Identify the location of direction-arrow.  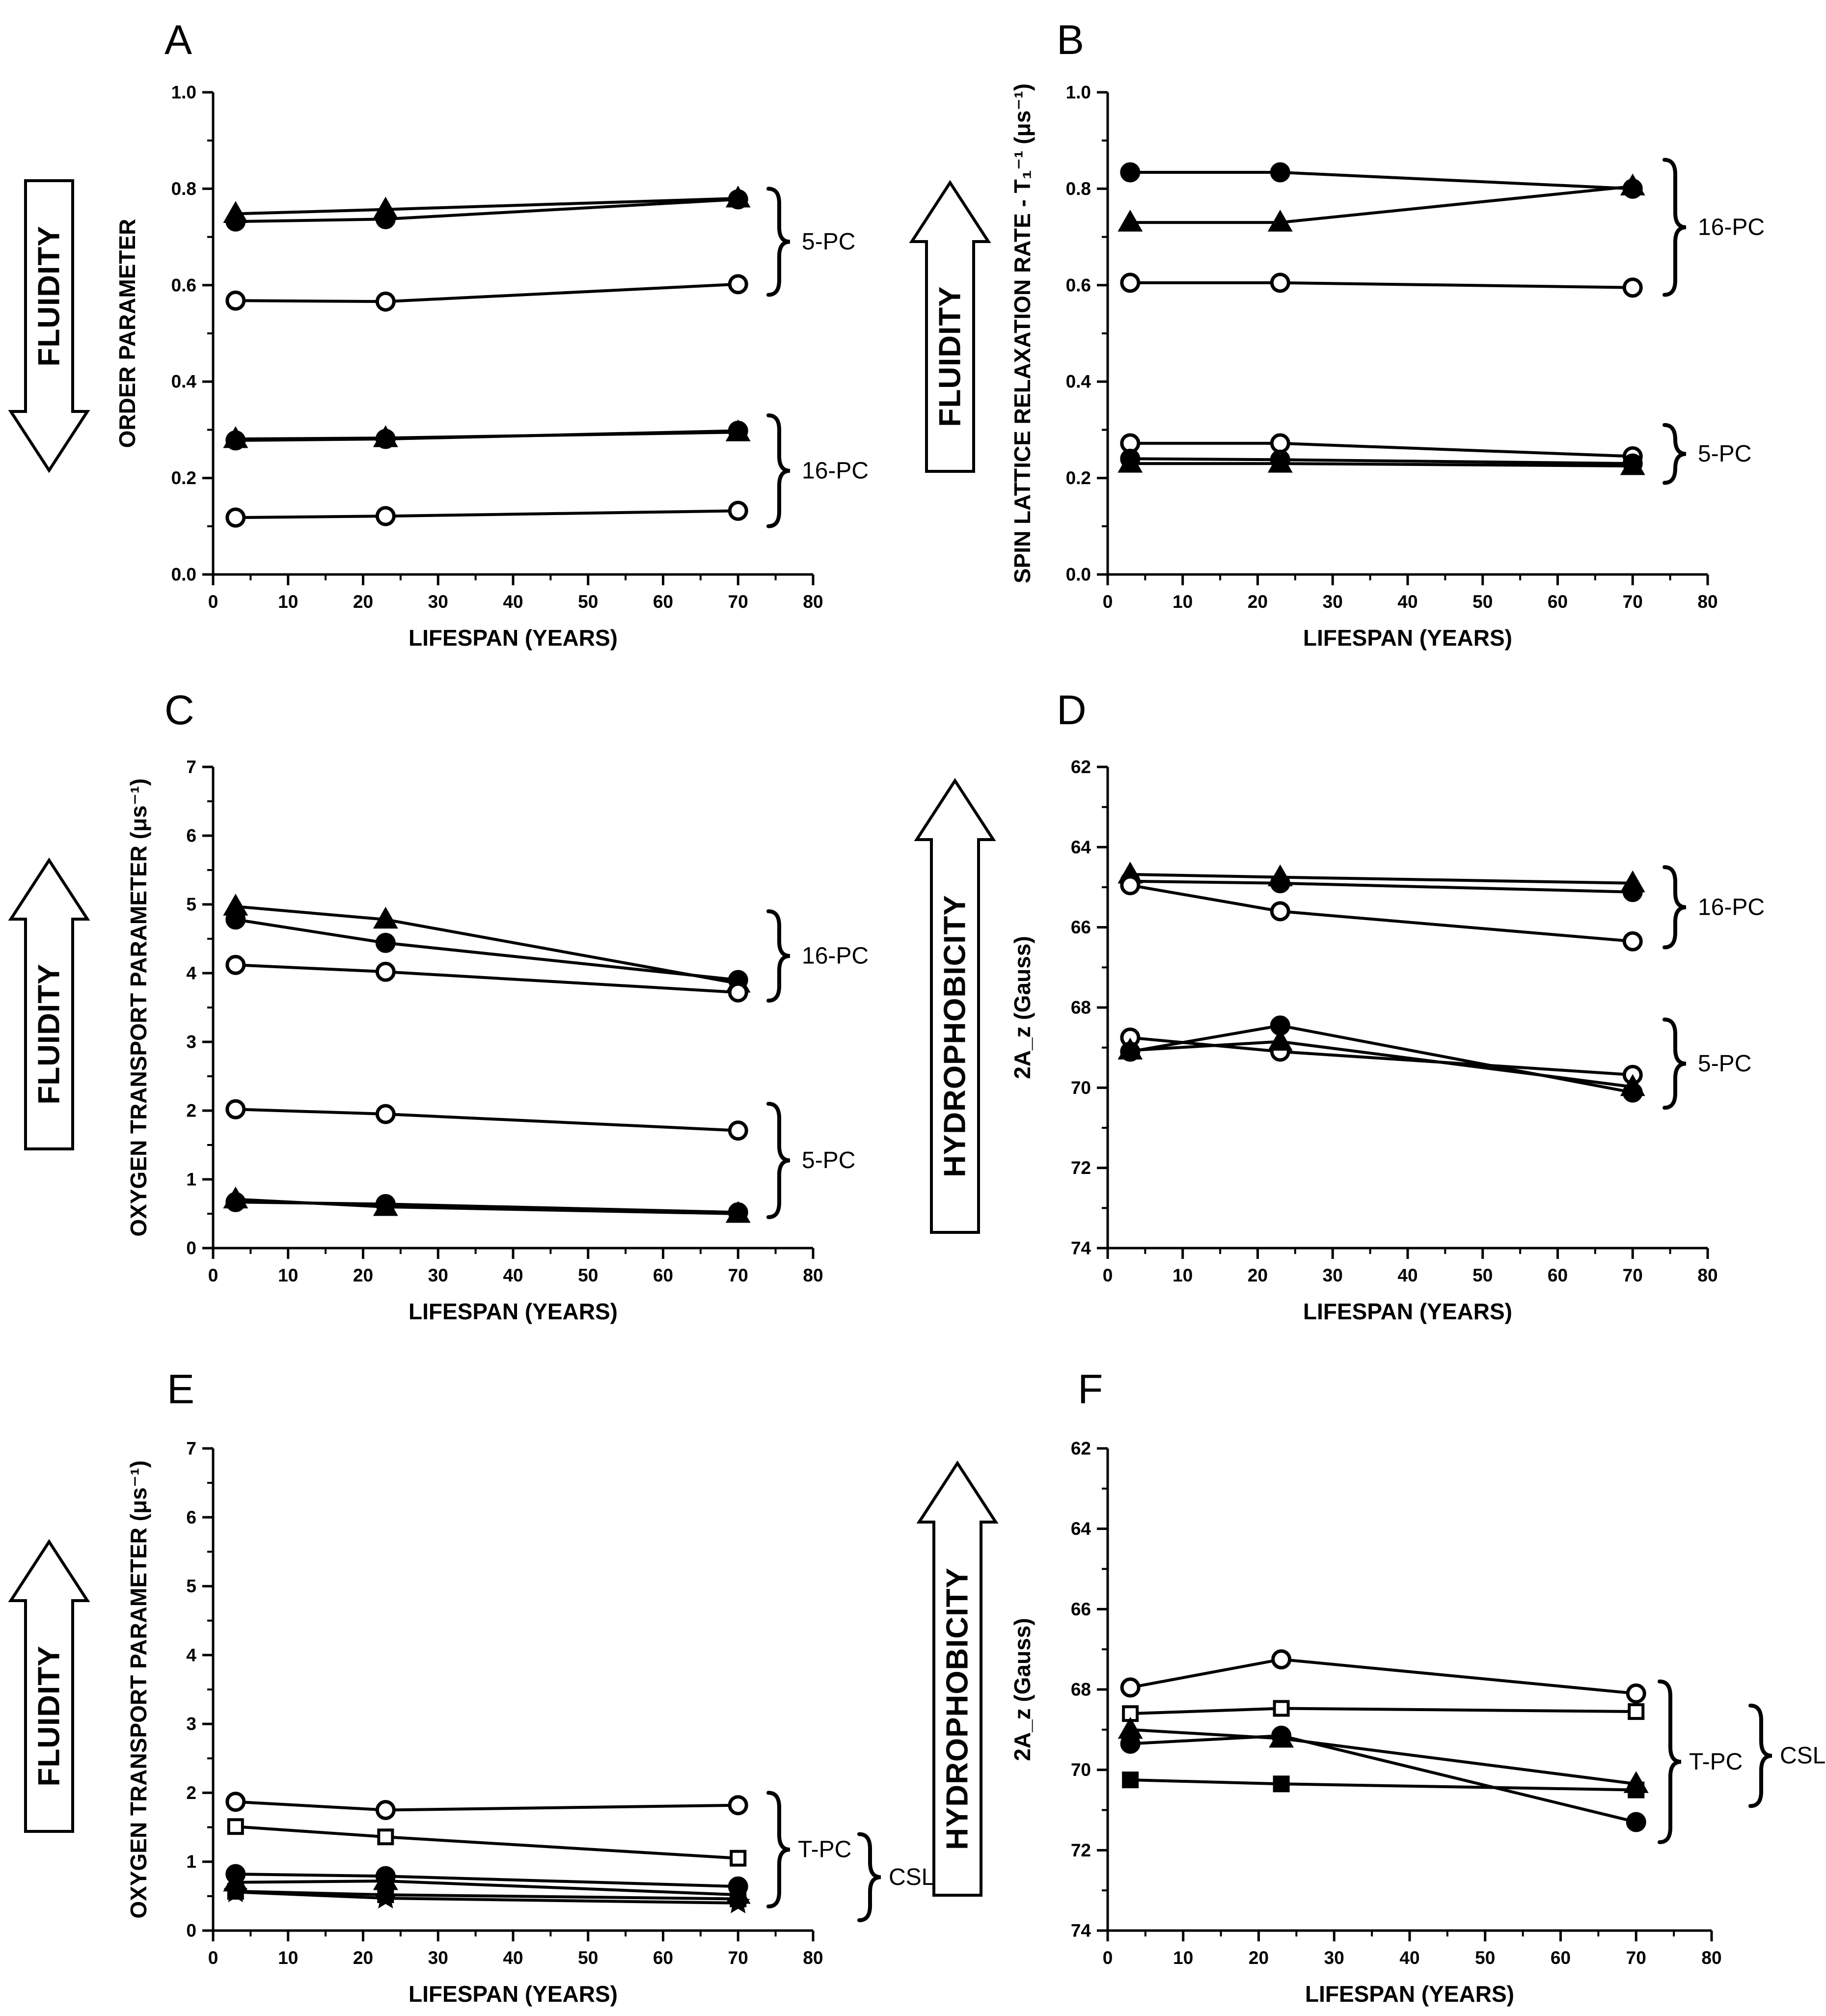
(49, 1004).